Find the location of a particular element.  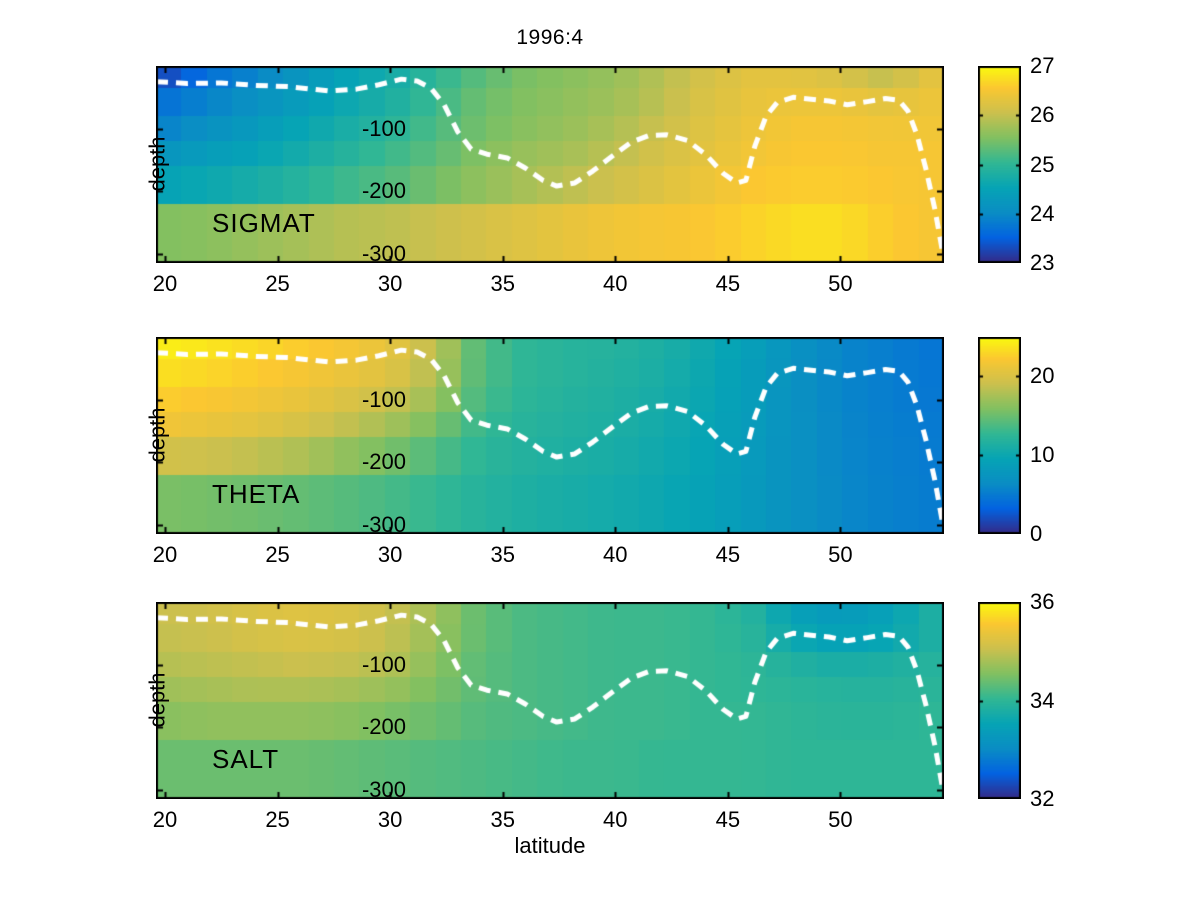

sigmat-colorbar is located at coordinates (999, 164).